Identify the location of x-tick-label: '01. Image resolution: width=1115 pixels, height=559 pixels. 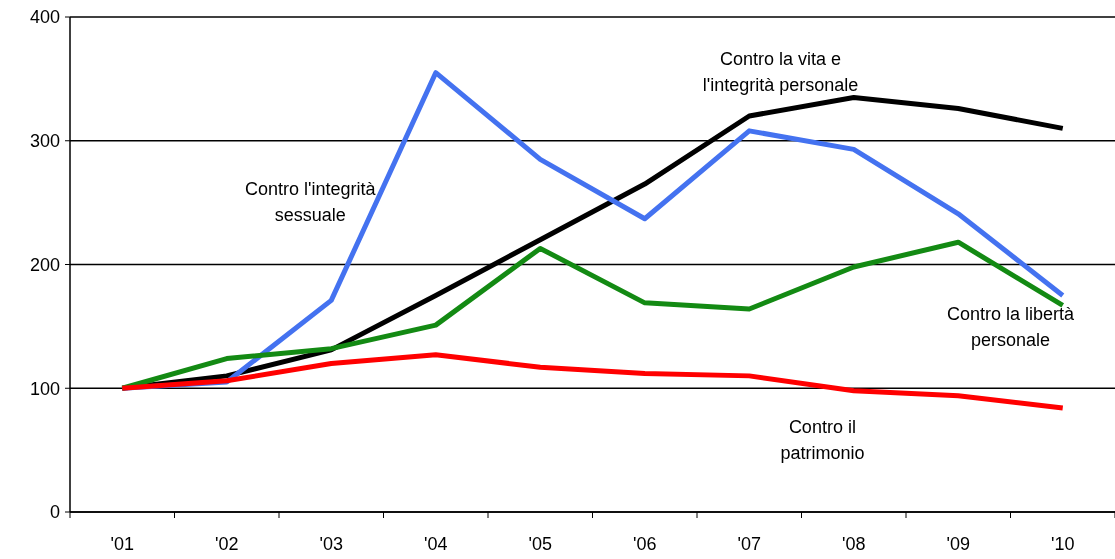
(122, 544).